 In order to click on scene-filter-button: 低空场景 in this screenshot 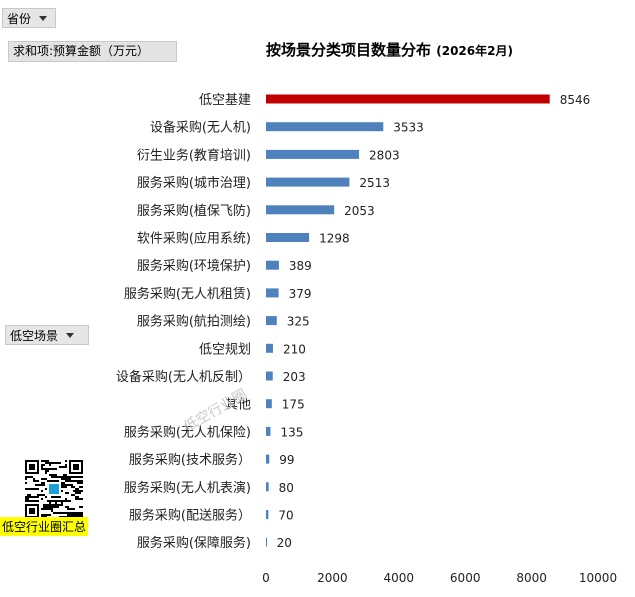, I will do `click(47, 335)`.